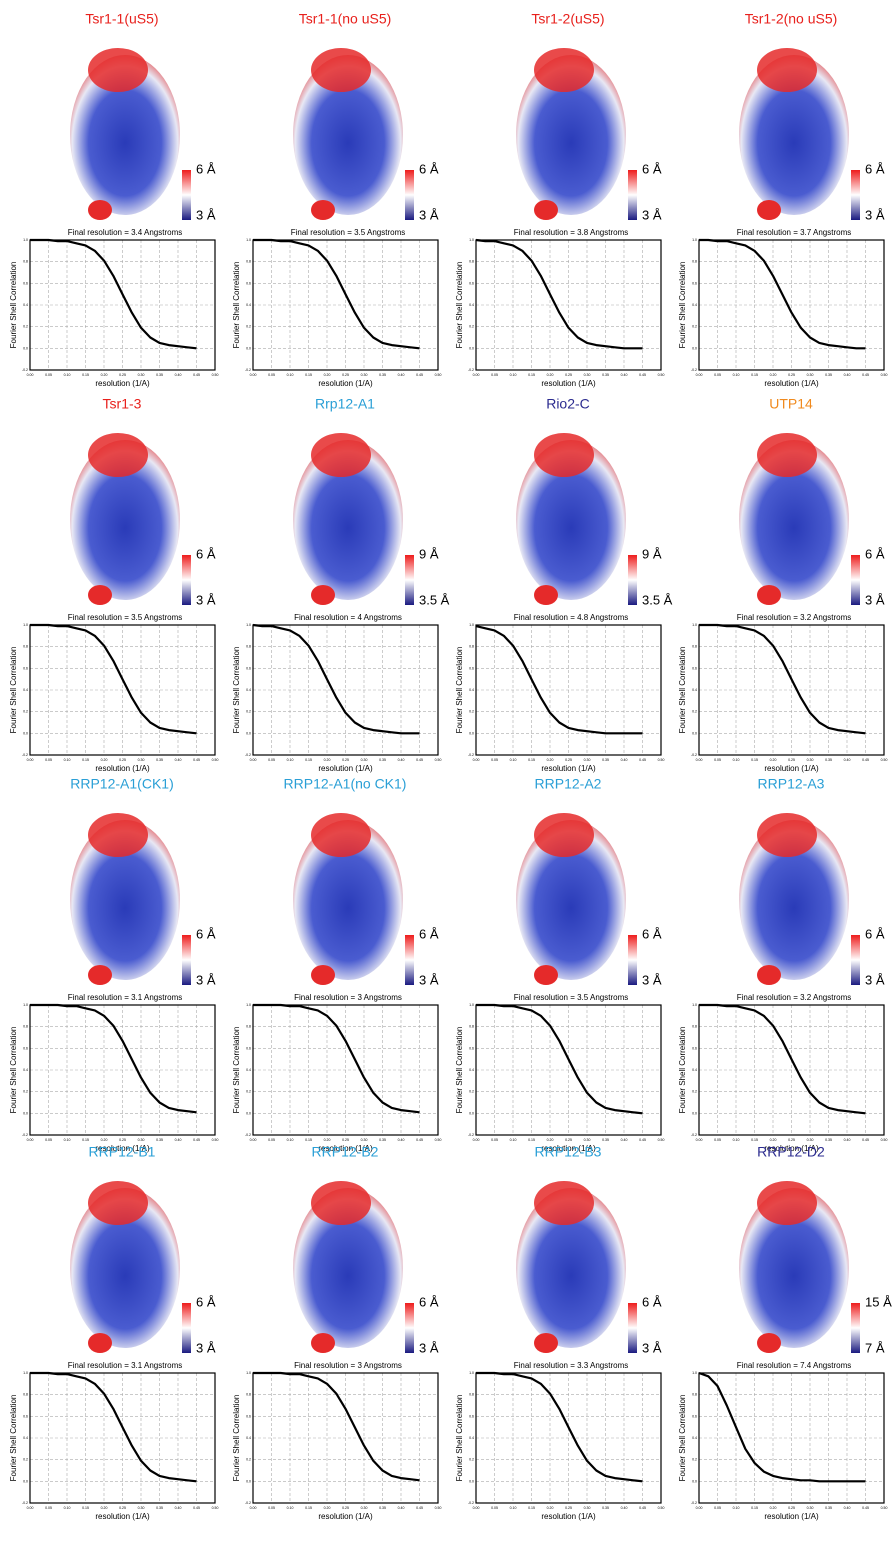 Image resolution: width=893 pixels, height=1544 pixels. Describe the element at coordinates (253, 760) in the screenshot. I see `x-tick-label: 0.00` at that location.